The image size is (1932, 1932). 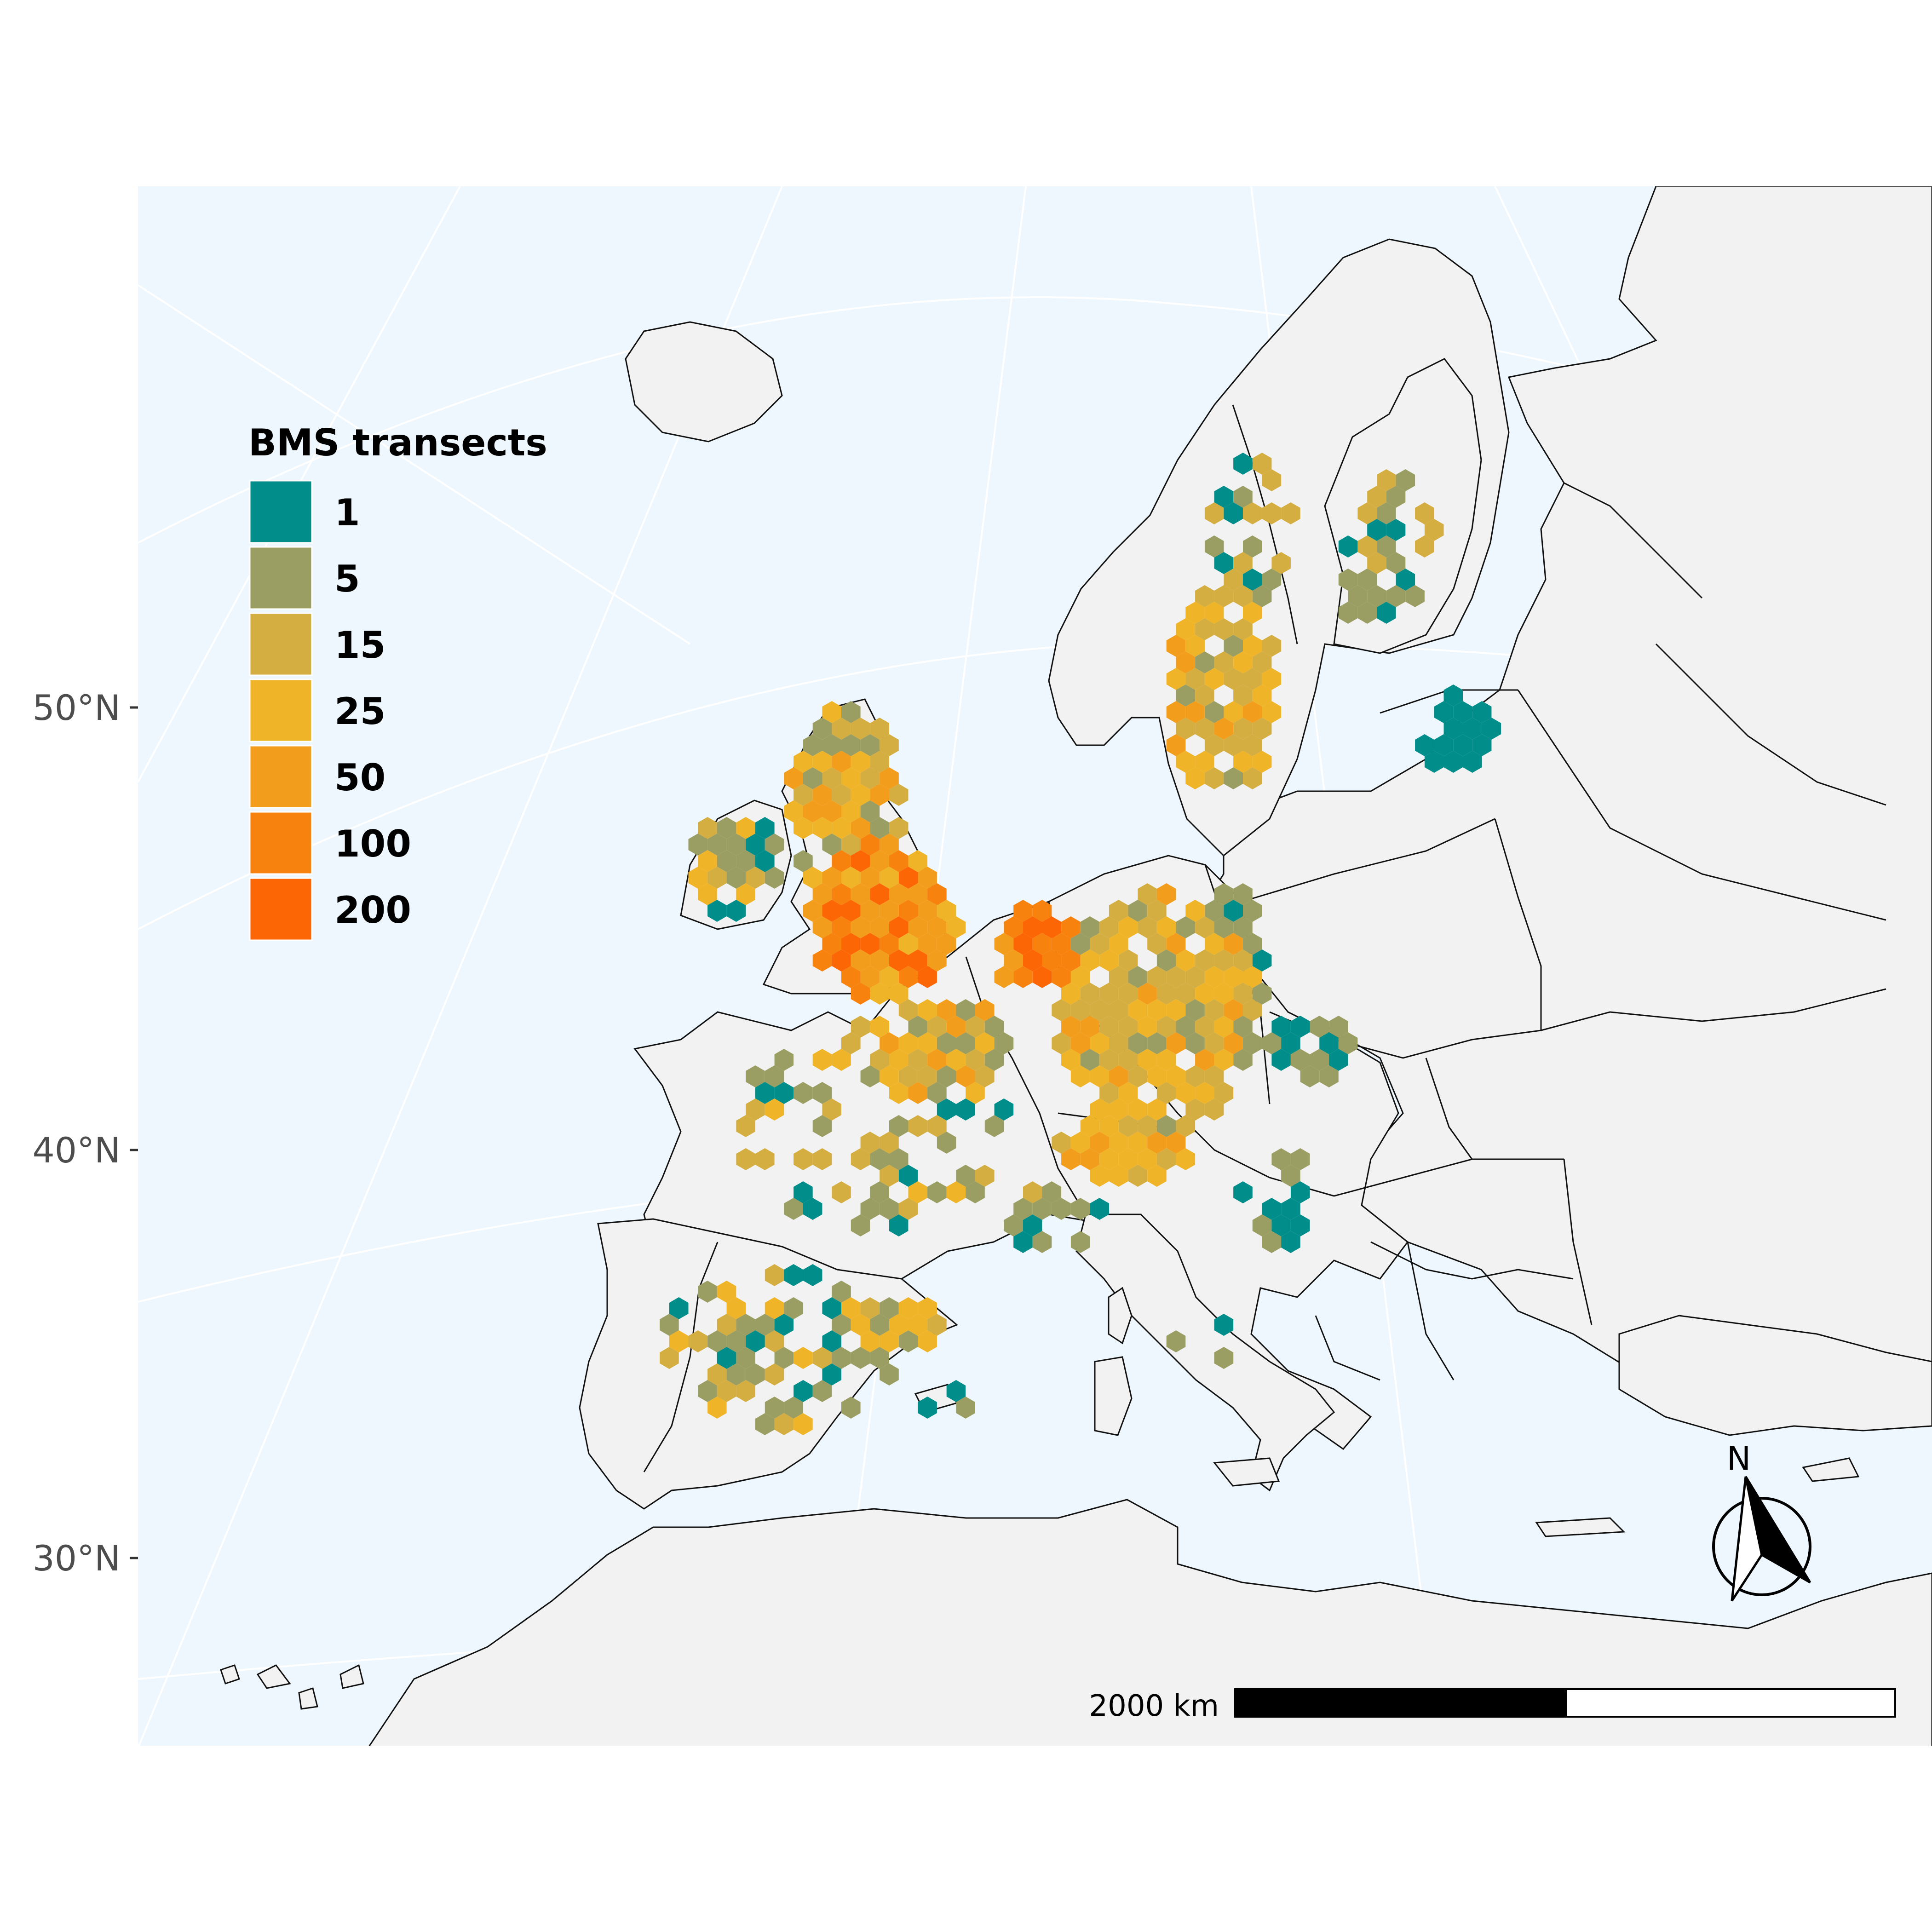 What do you see at coordinates (359, 645) in the screenshot?
I see `legend-label-15: 15` at bounding box center [359, 645].